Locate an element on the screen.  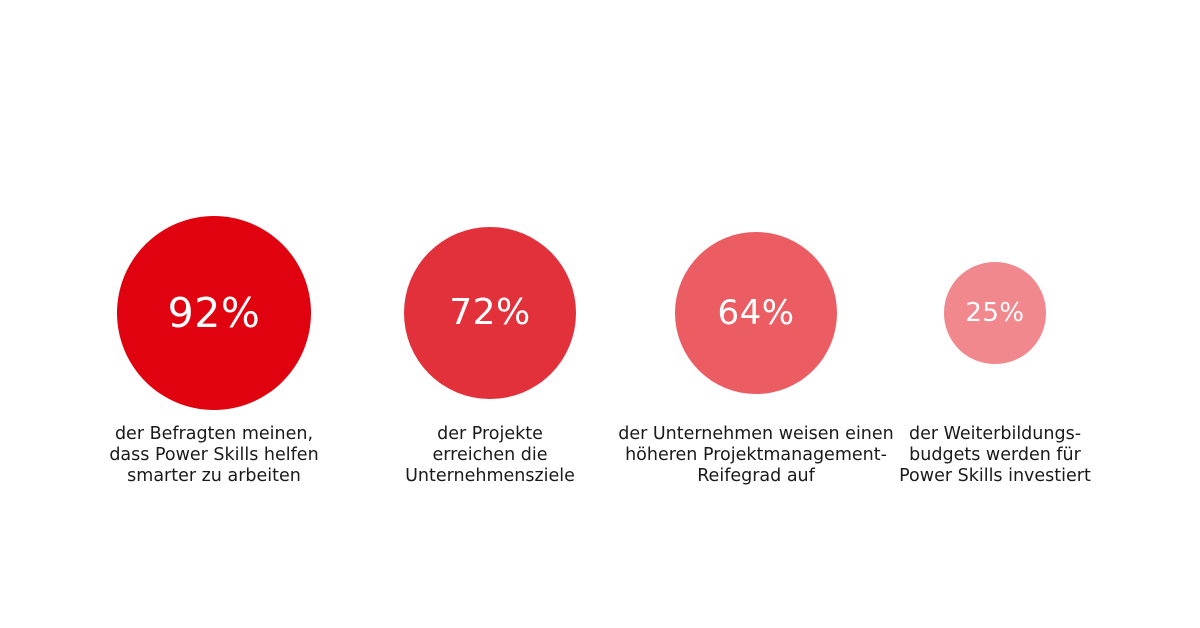
stat-caption-line: der Projekte is located at coordinates (490, 434).